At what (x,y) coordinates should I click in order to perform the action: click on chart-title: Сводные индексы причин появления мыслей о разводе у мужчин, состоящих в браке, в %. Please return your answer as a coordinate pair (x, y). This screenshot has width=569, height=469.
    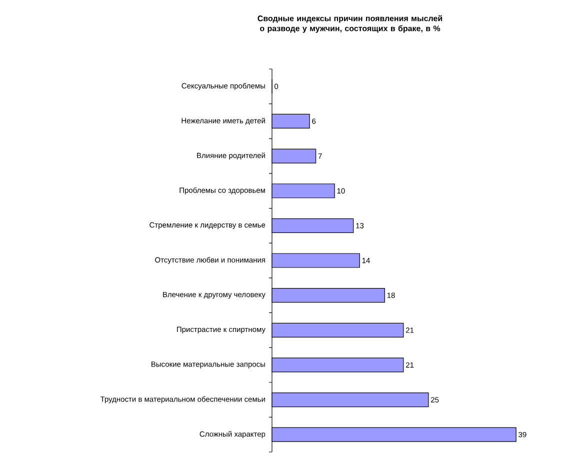
    Looking at the image, I should click on (350, 24).